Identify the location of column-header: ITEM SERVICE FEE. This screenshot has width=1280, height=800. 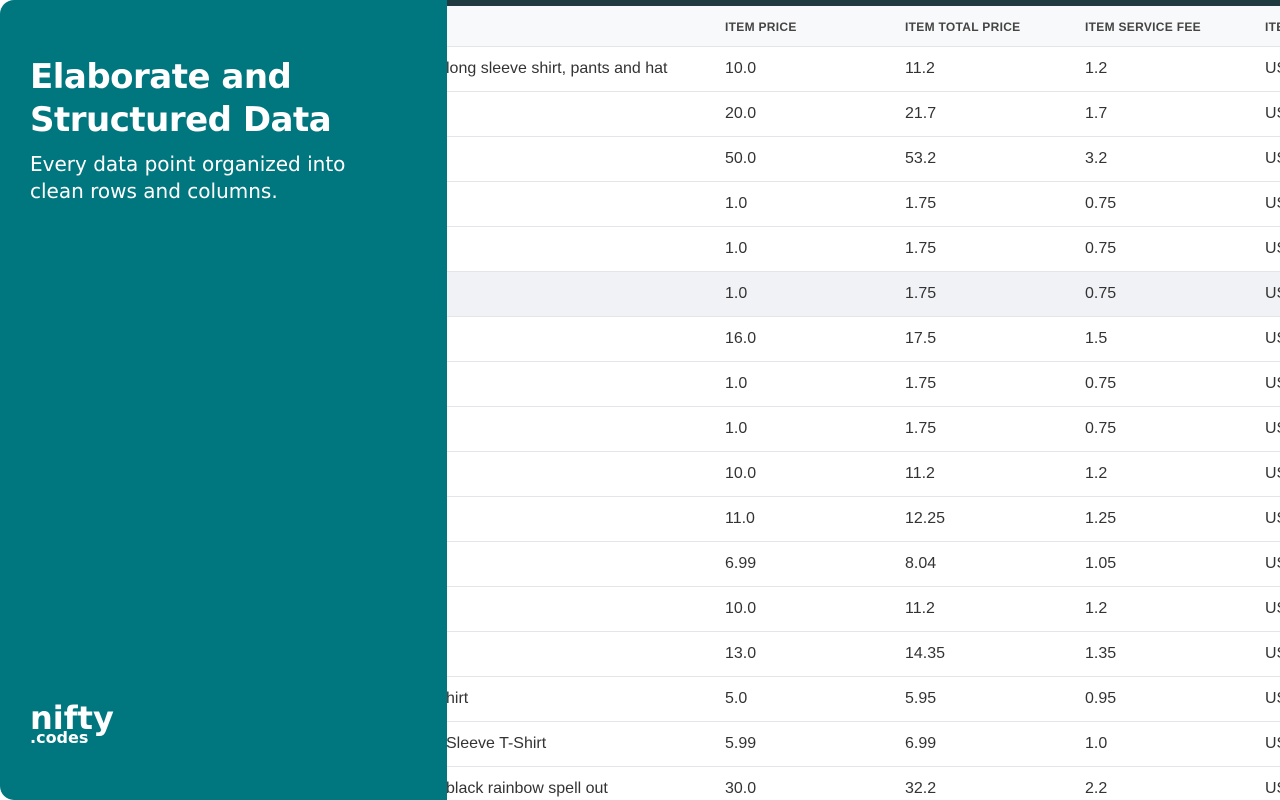
(1143, 27).